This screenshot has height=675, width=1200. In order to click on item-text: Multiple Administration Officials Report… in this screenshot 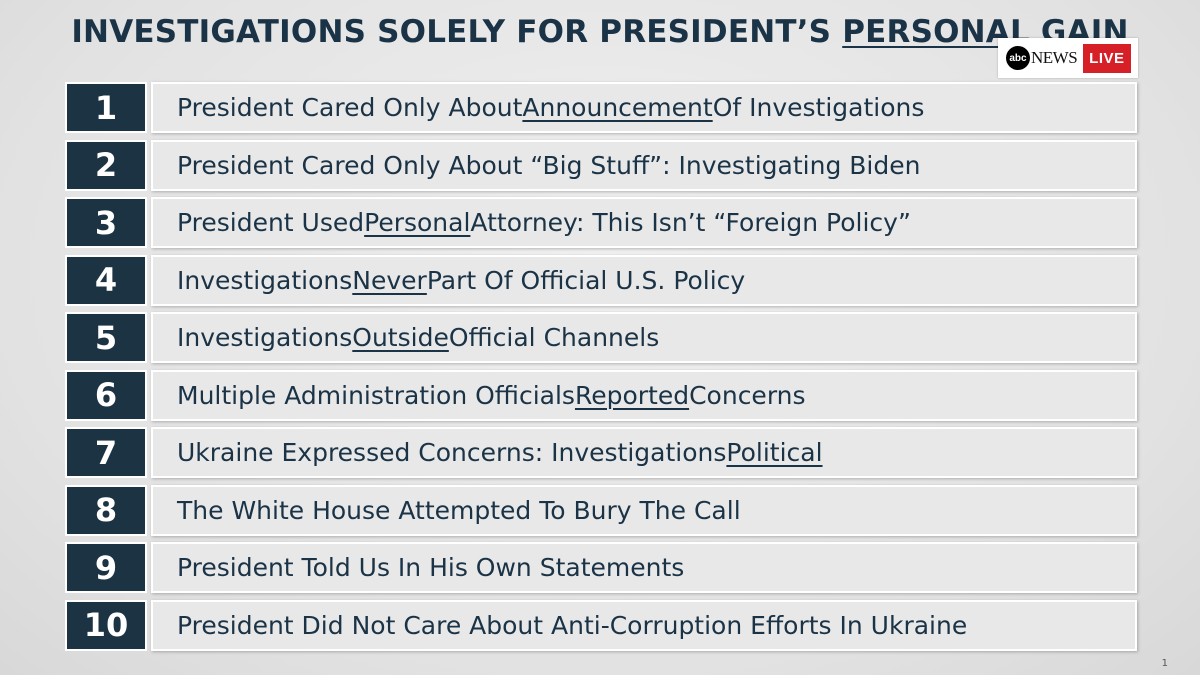, I will do `click(644, 395)`.